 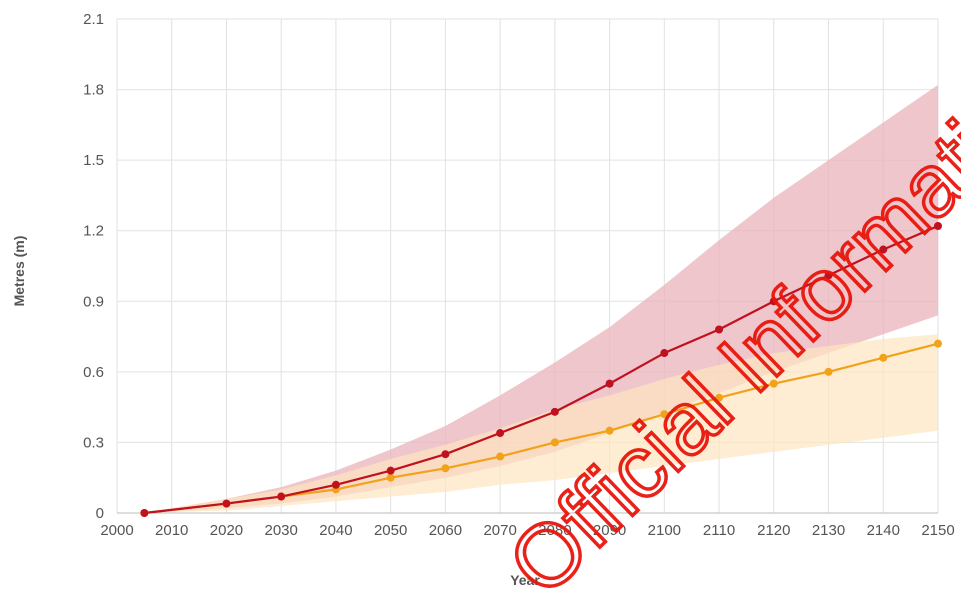 I want to click on x-tick-label: 2060, so click(x=445, y=530).